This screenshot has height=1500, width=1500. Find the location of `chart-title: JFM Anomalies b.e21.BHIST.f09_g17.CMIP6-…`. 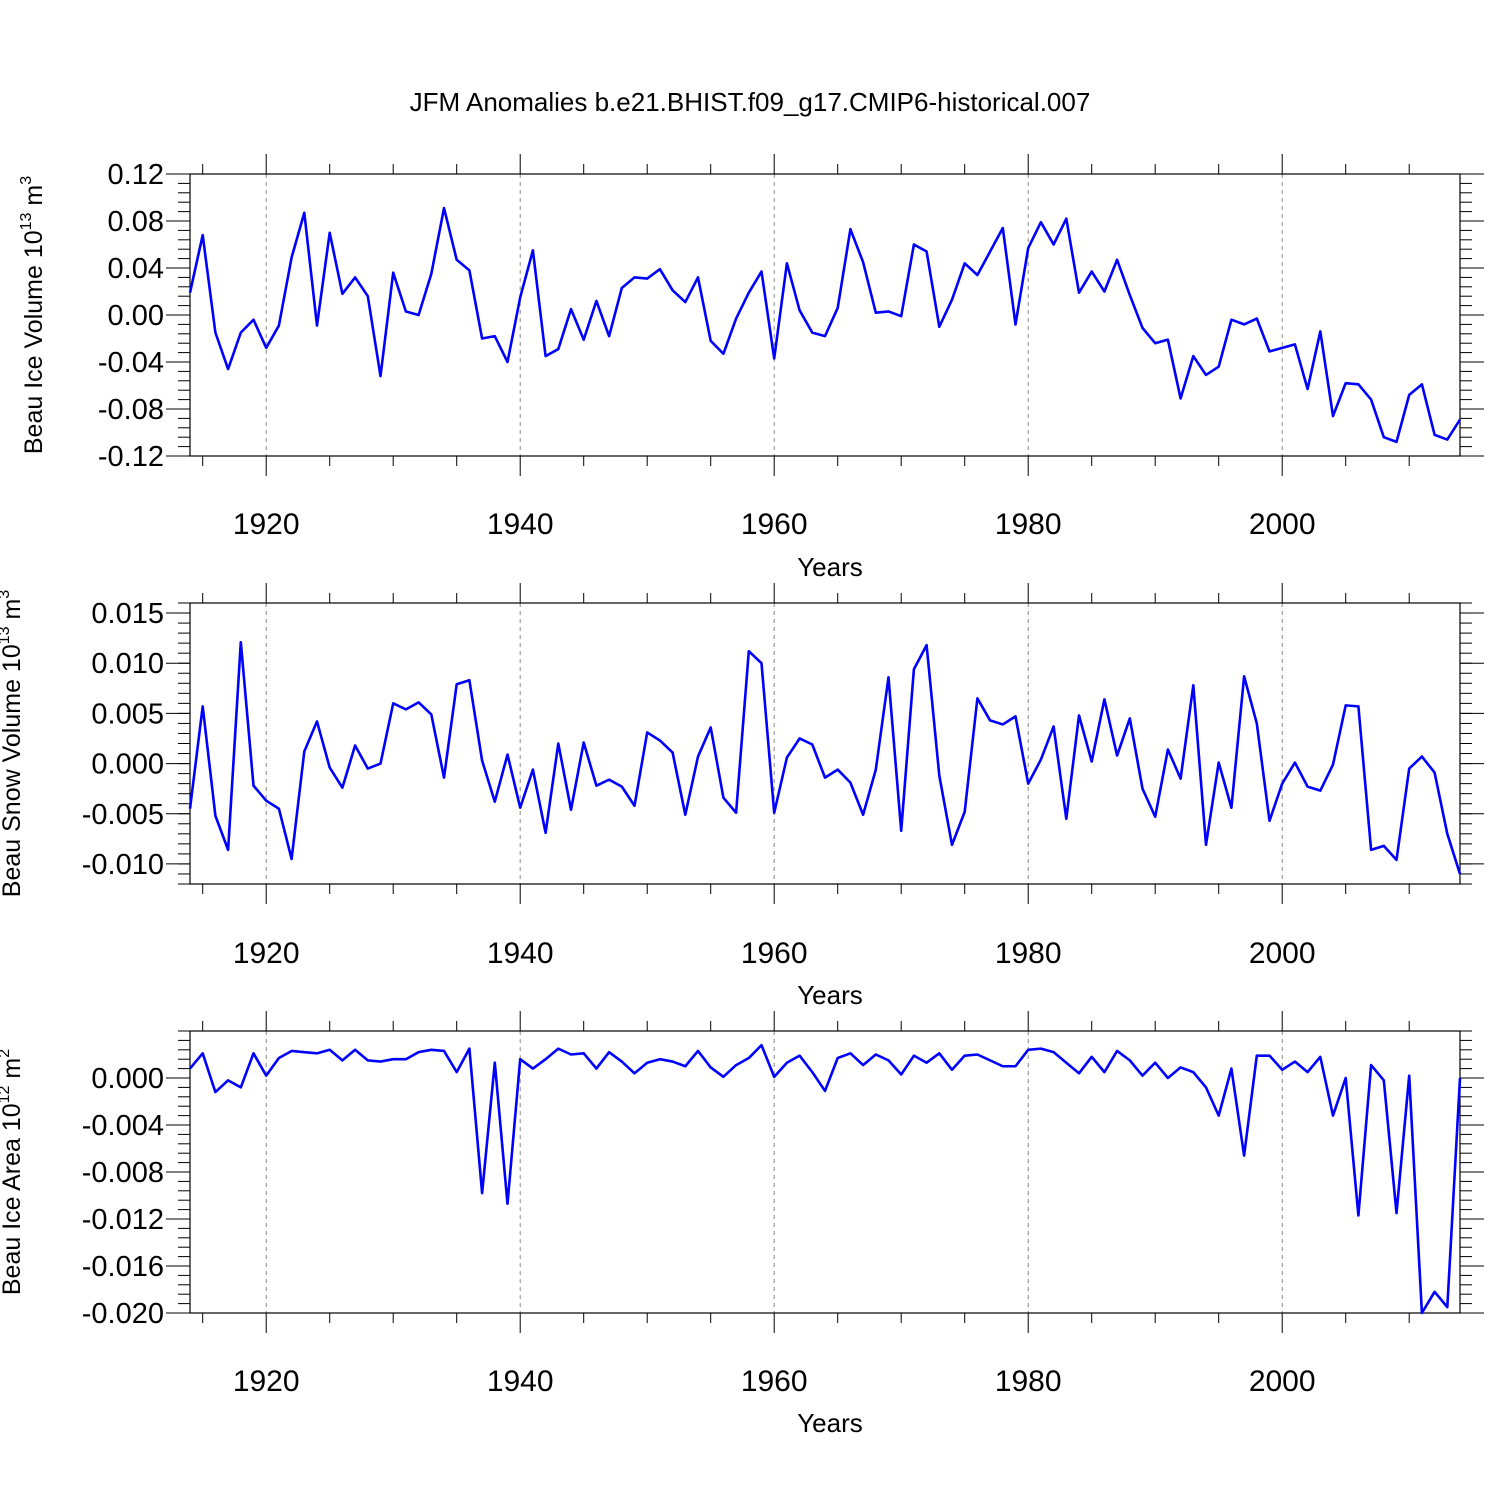

chart-title: JFM Anomalies b.e21.BHIST.f09_g17.CMIP6-… is located at coordinates (750, 102).